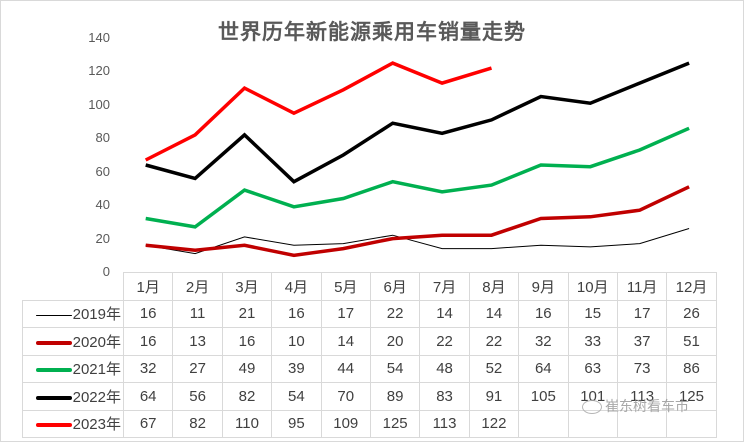 This screenshot has width=744, height=442. I want to click on table-cell: 44, so click(345, 368).